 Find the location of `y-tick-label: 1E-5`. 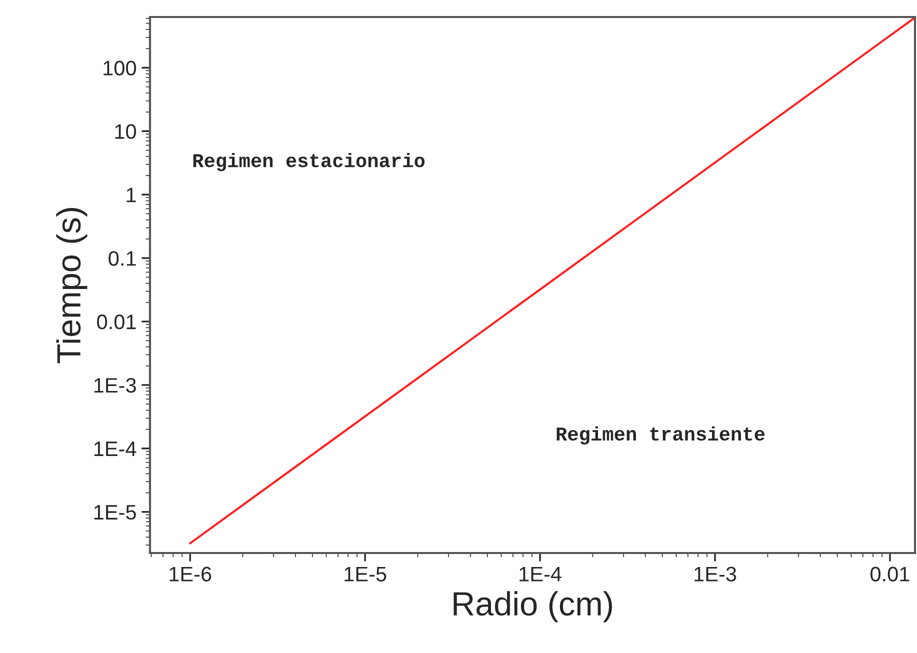

y-tick-label: 1E-5 is located at coordinates (115, 512).